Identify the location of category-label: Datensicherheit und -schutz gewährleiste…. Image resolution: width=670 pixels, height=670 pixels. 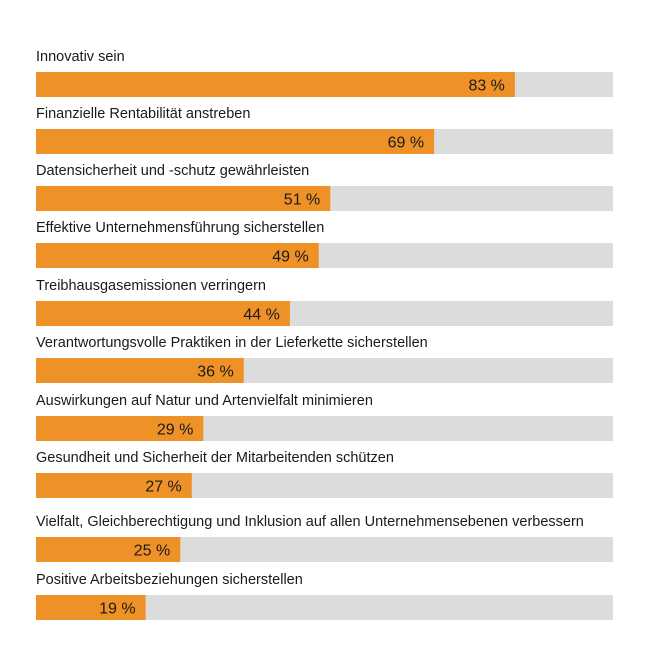
(172, 171).